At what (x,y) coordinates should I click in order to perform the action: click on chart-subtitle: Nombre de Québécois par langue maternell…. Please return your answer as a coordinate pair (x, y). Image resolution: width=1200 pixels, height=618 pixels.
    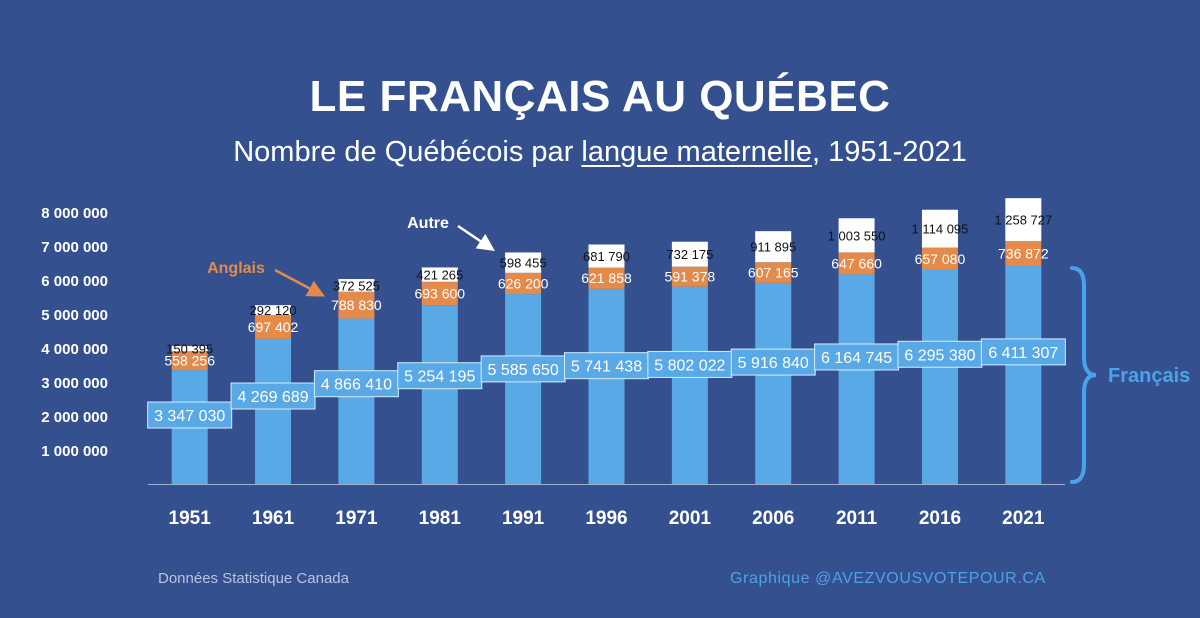
    Looking at the image, I should click on (600, 152).